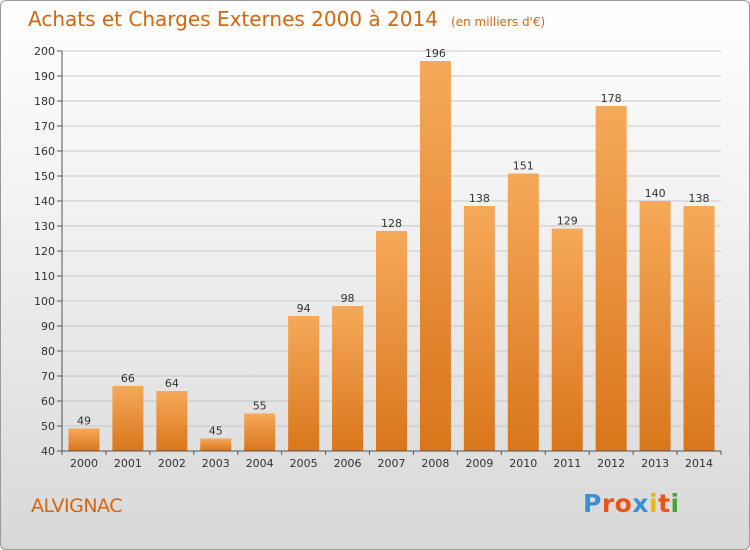 The width and height of the screenshot is (750, 550). What do you see at coordinates (48, 376) in the screenshot?
I see `y-tick-label: 70` at bounding box center [48, 376].